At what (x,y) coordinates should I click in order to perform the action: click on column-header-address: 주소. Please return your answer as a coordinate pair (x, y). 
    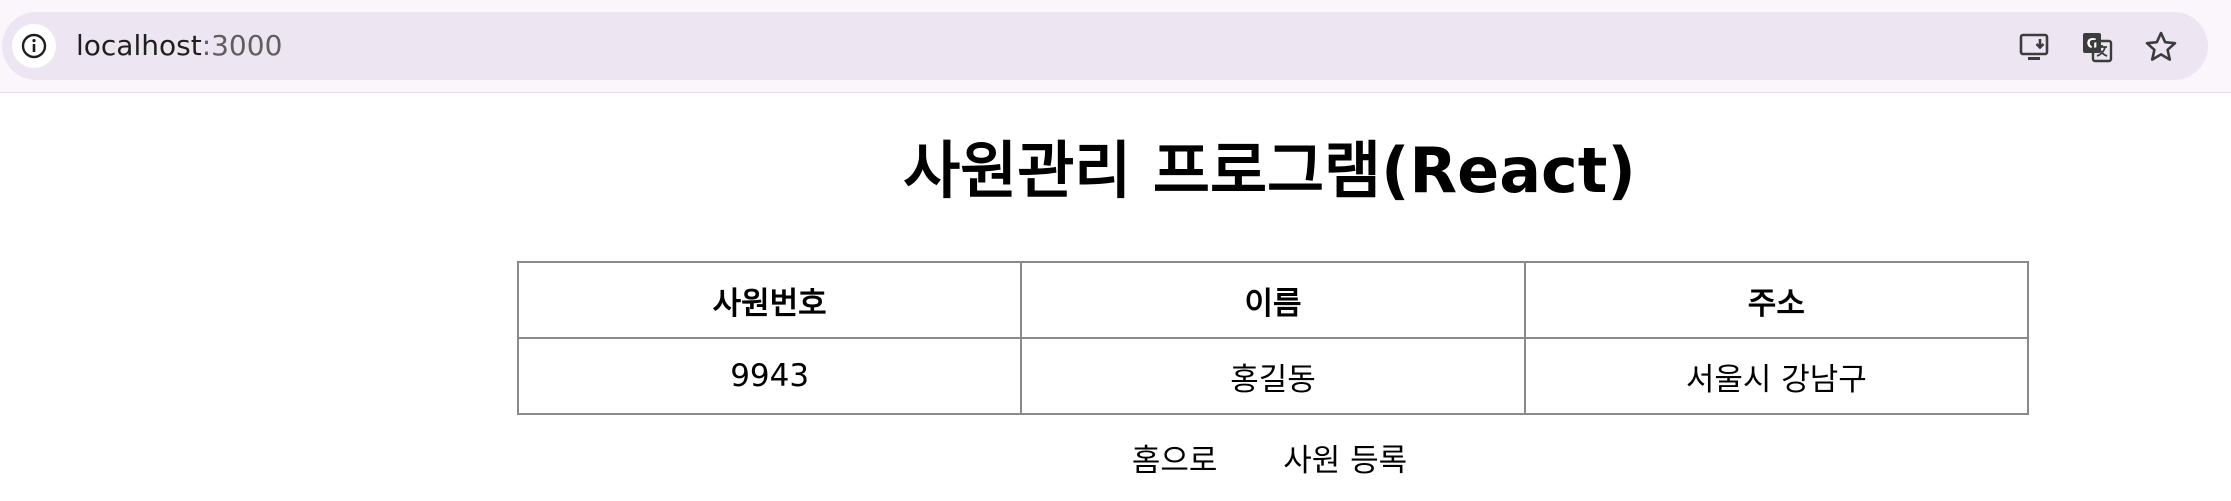
    Looking at the image, I should click on (1776, 300).